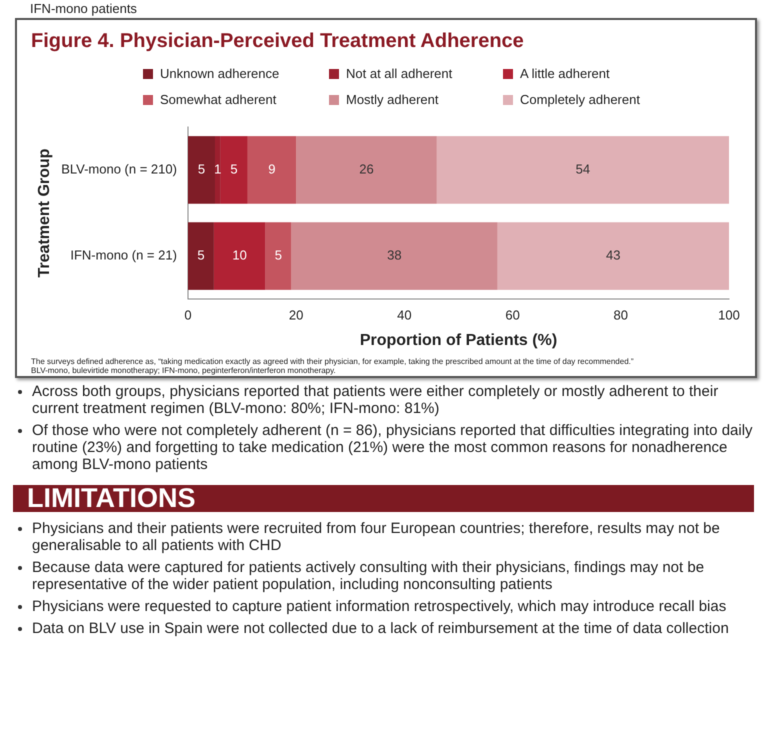  Describe the element at coordinates (729, 315) in the screenshot. I see `x-tick-label: 100` at that location.